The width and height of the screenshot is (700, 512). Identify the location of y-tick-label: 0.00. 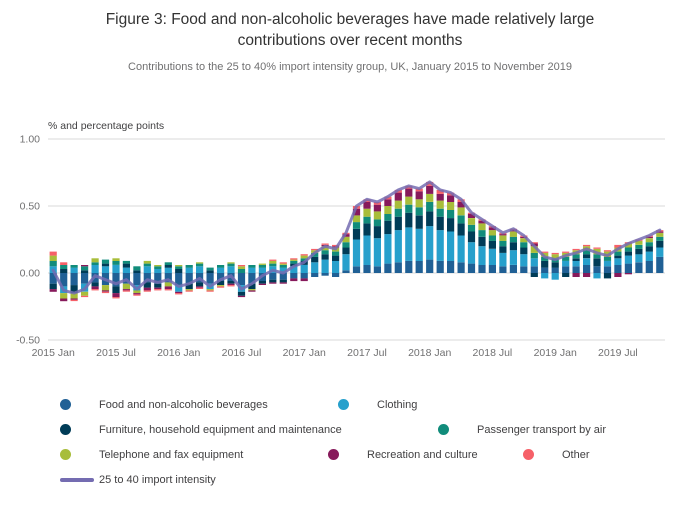
(30, 273).